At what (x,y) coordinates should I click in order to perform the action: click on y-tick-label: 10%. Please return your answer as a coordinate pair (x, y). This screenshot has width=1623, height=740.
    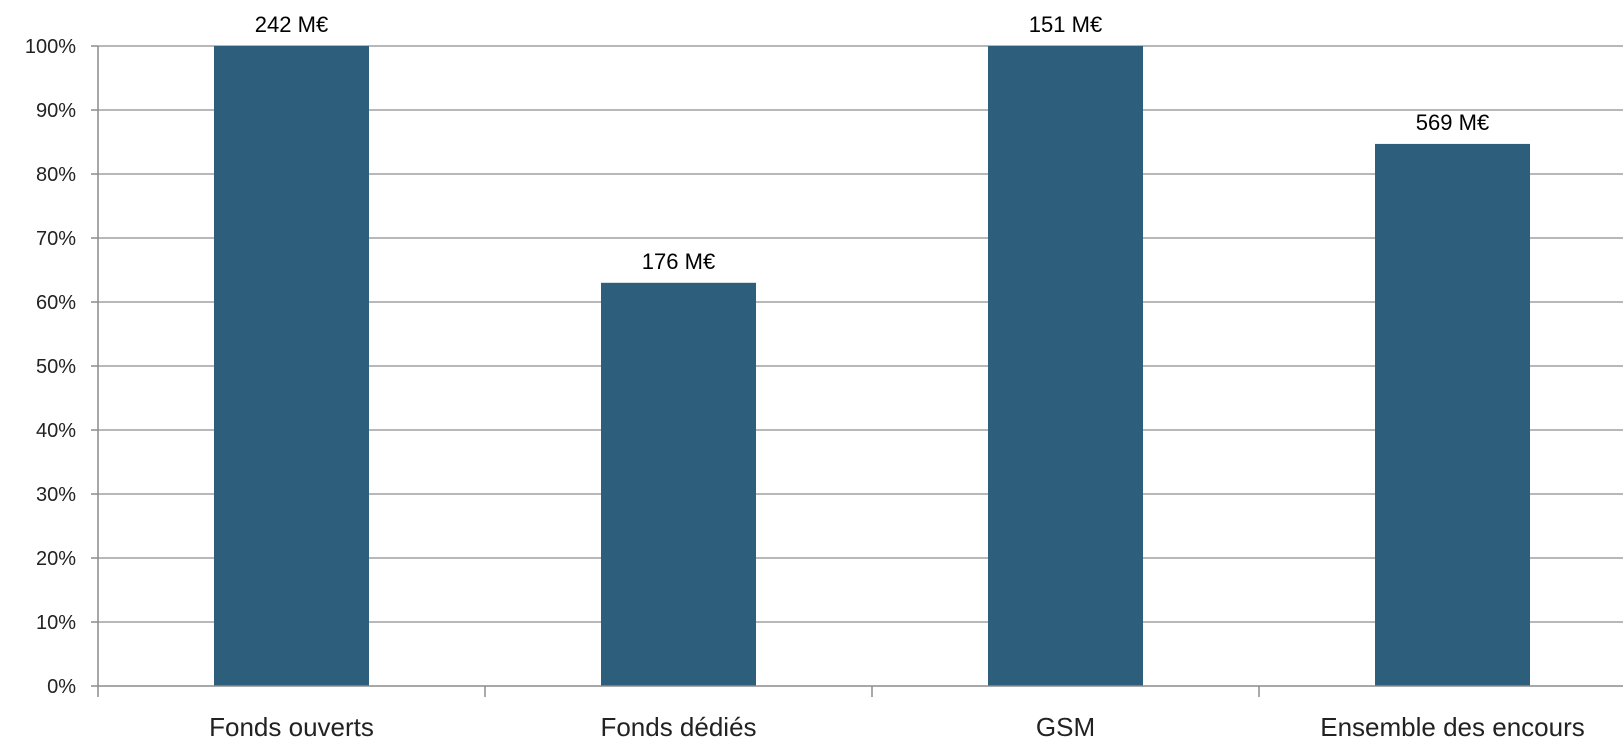
    Looking at the image, I should click on (56, 623).